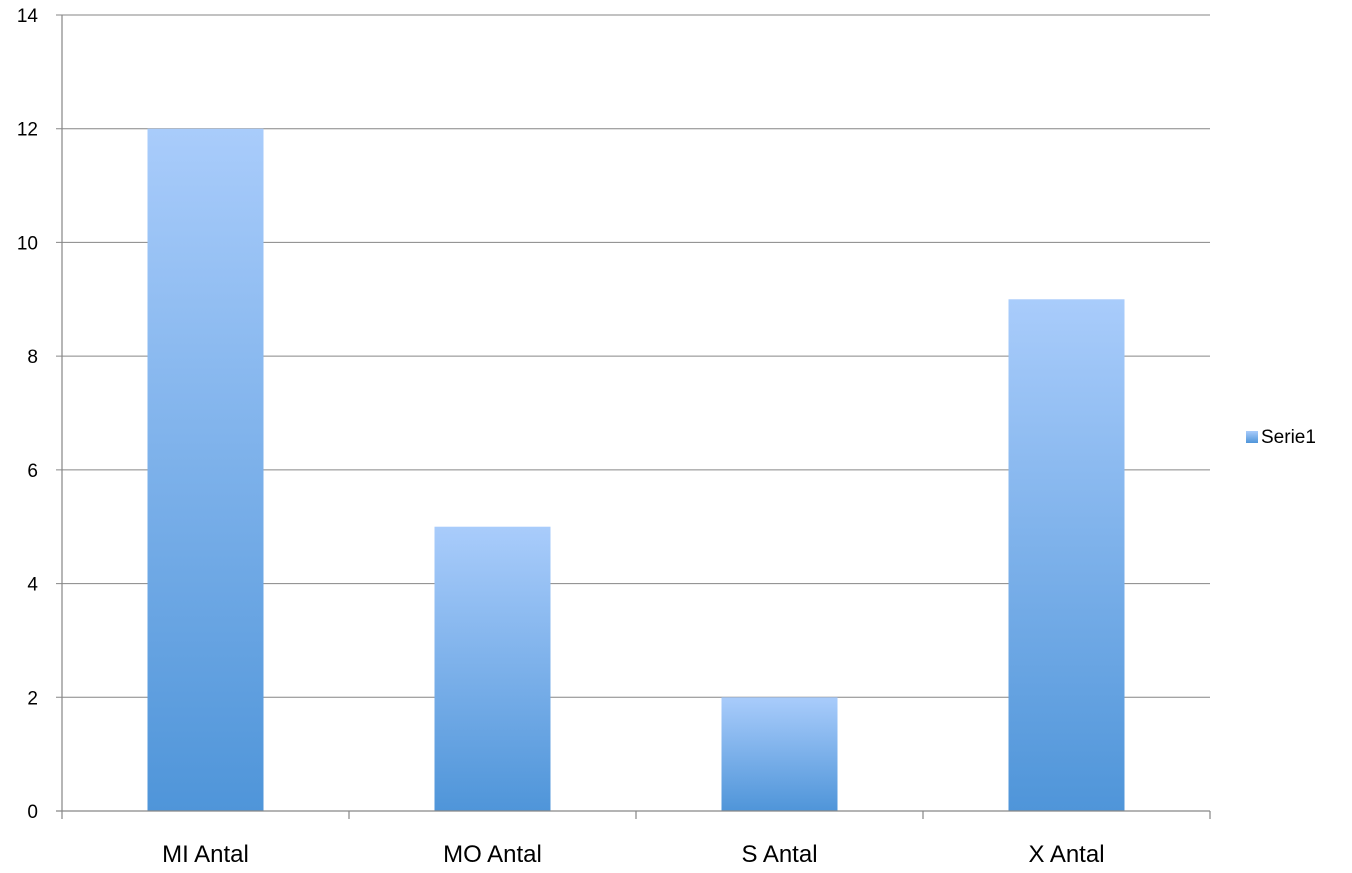 The width and height of the screenshot is (1352, 873). What do you see at coordinates (32, 812) in the screenshot?
I see `y-tick-label: 0` at bounding box center [32, 812].